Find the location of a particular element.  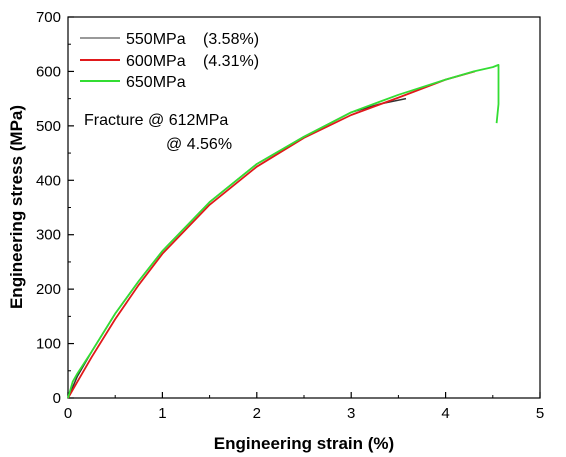

y-tick-label: 100 is located at coordinates (48, 344).